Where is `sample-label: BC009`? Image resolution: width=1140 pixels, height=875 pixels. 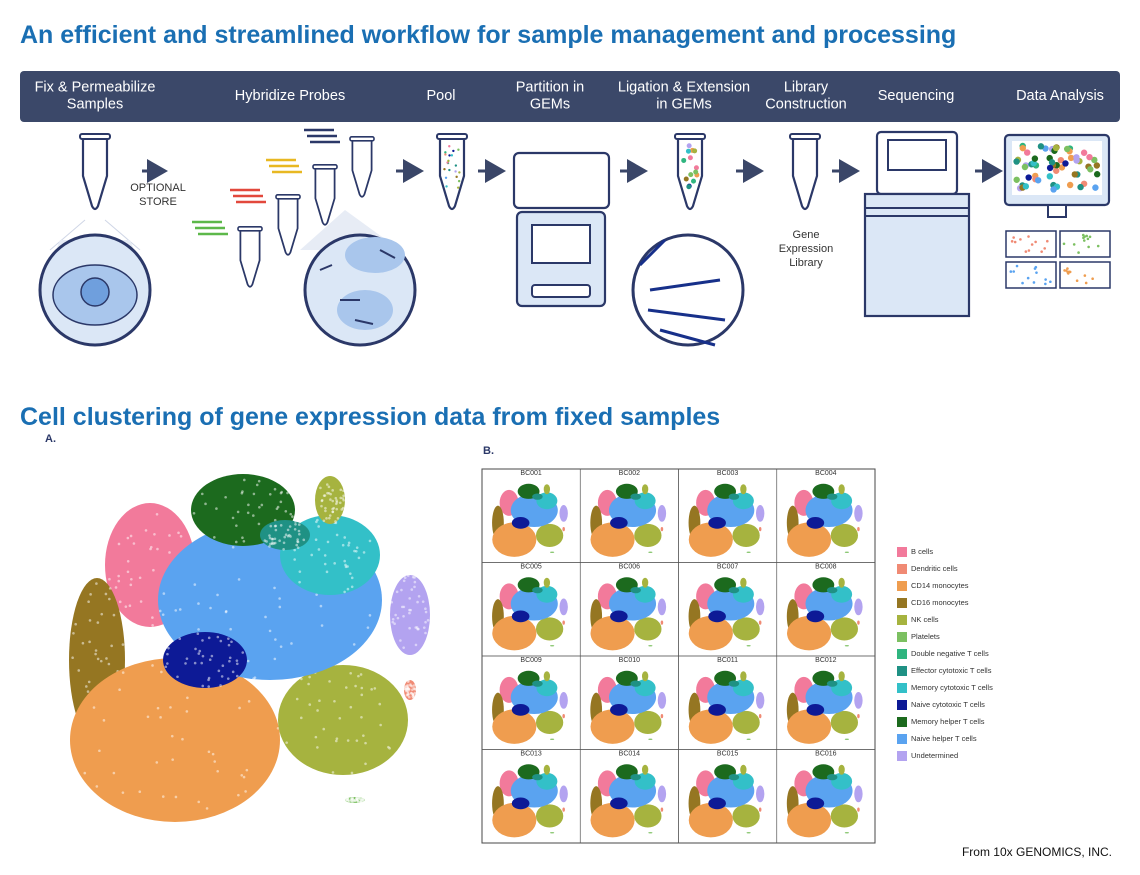 sample-label: BC009 is located at coordinates (531, 660).